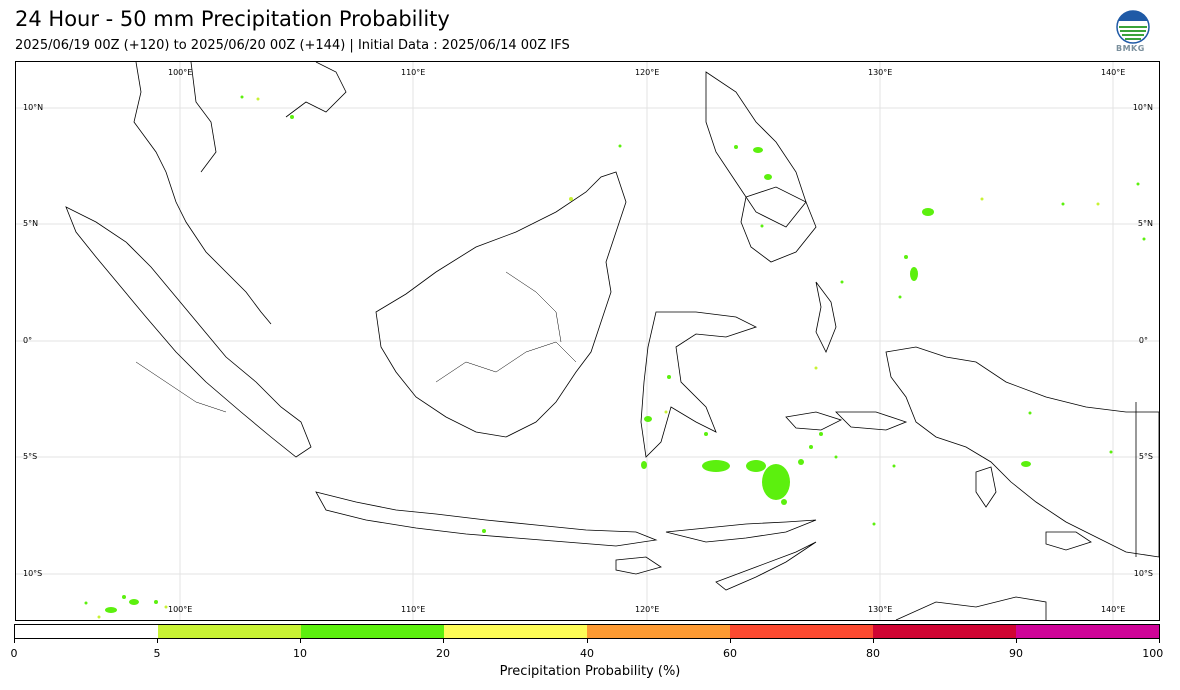 This screenshot has width=1180, height=690. What do you see at coordinates (33, 573) in the screenshot?
I see `lat-label-left: 10°S` at bounding box center [33, 573].